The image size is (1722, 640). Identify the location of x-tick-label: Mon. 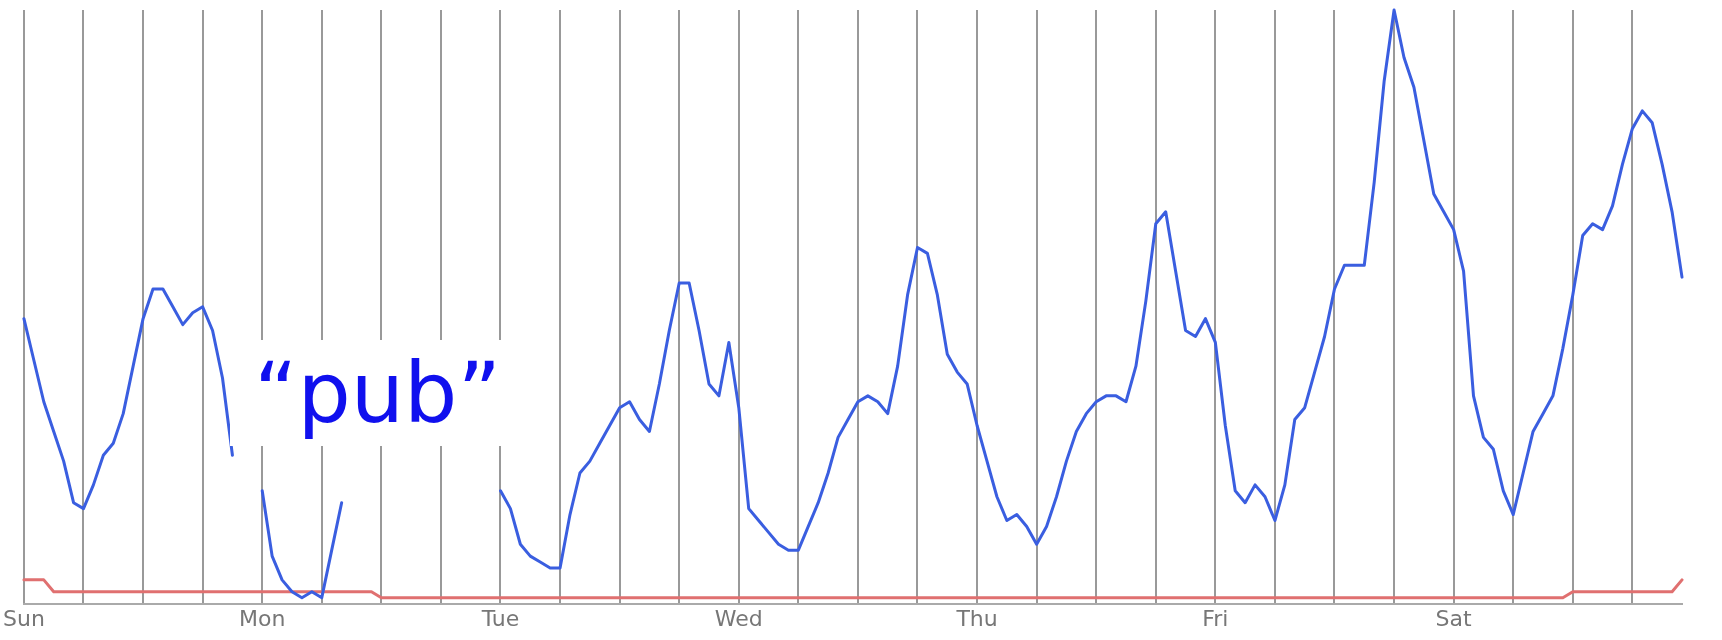
(262, 618).